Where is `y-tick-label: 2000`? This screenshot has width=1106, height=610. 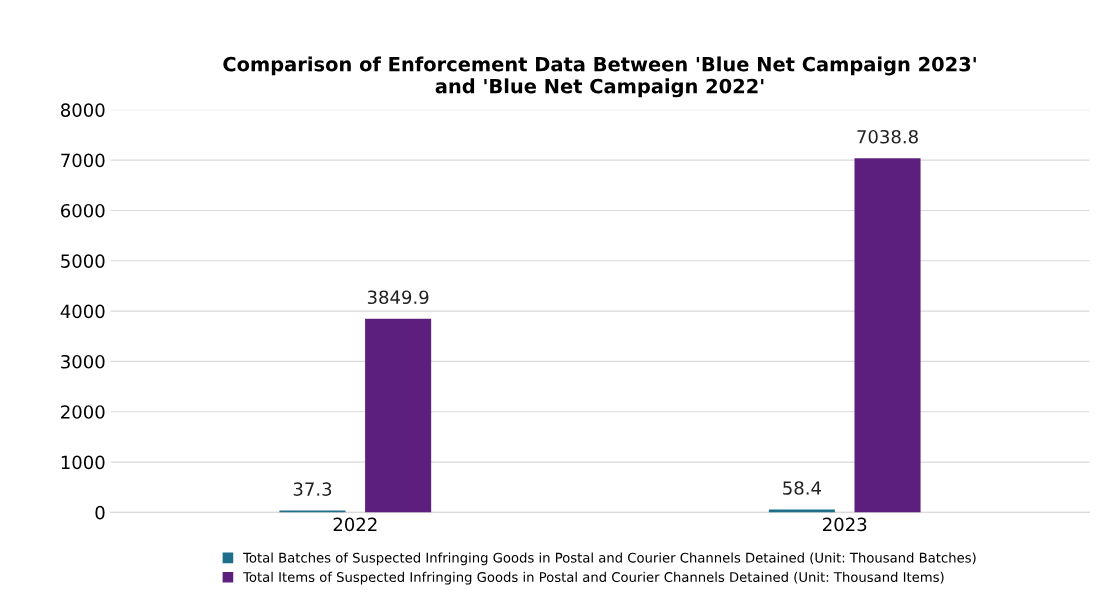
y-tick-label: 2000 is located at coordinates (83, 412).